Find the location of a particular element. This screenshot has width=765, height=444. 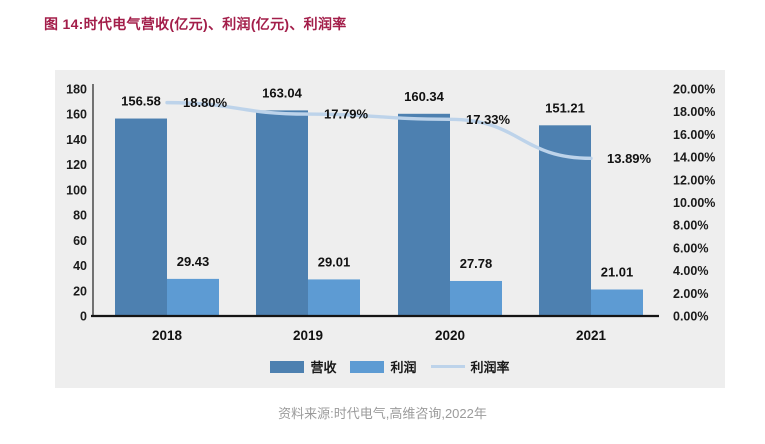

right-axis-tick: 8.00% is located at coordinates (690, 226).